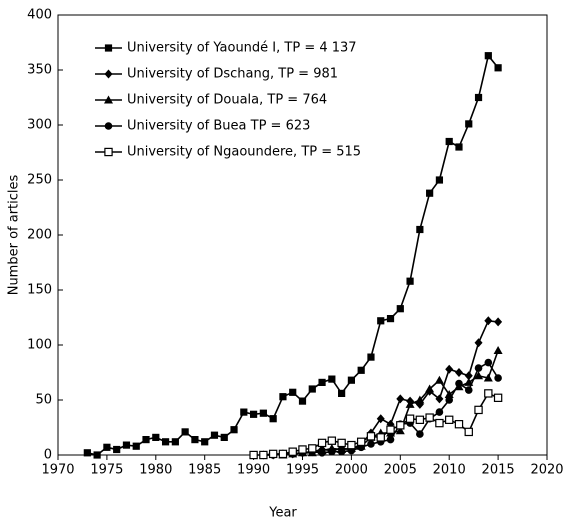 The width and height of the screenshot is (566, 526). I want to click on legend-label: University of Douala, TP = 764, so click(227, 100).